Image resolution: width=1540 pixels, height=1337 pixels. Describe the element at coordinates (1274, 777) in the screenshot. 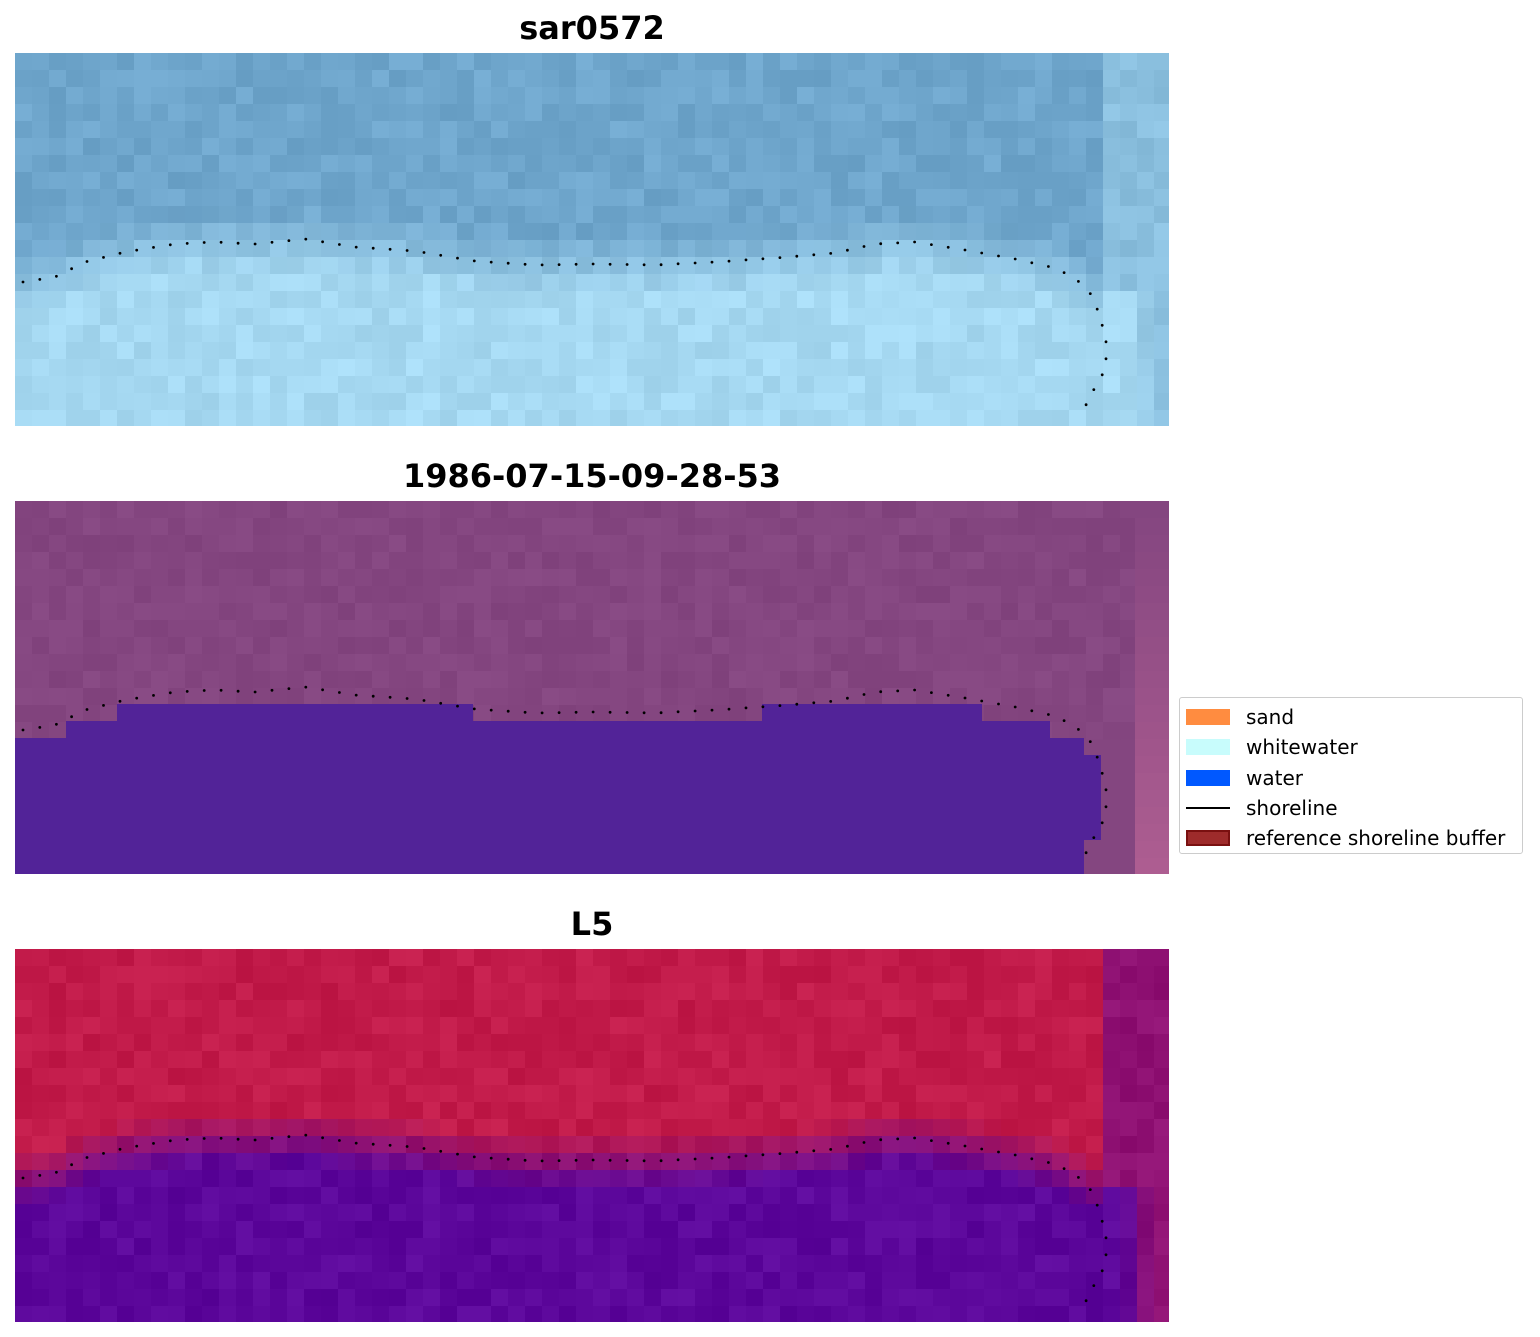

I see `legend-label-water: water` at that location.